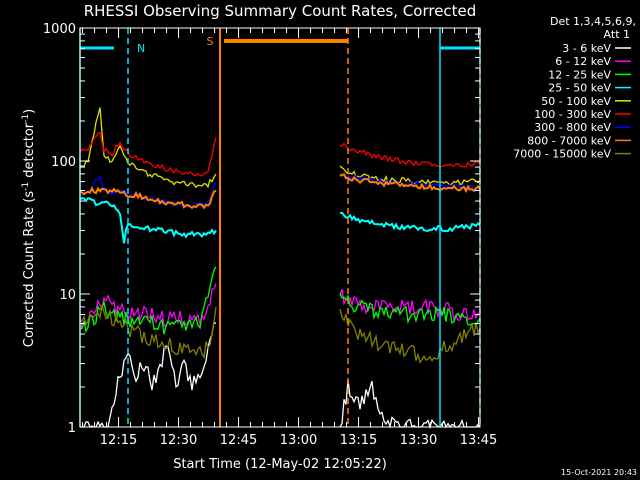 The height and width of the screenshot is (480, 640). I want to click on x-tick-label-2: 12:45, so click(238, 440).